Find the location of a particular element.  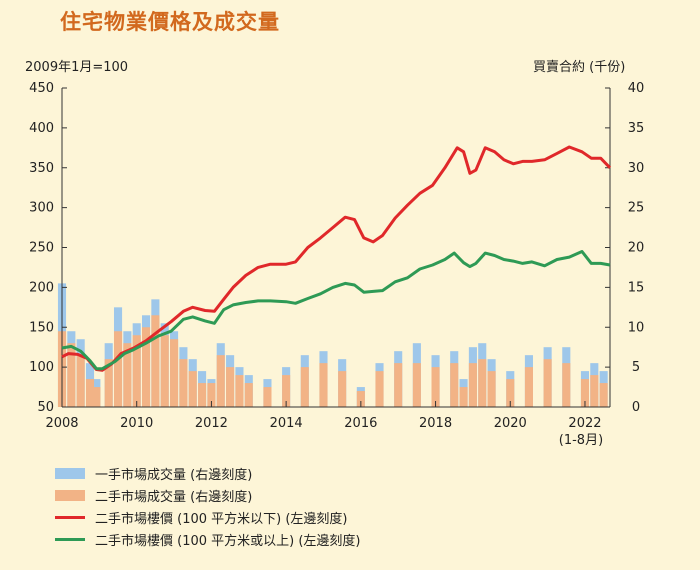

legend-item-price-large: 二手市場樓價 (100 平方米或以上) (左邊刻度) is located at coordinates (208, 539).